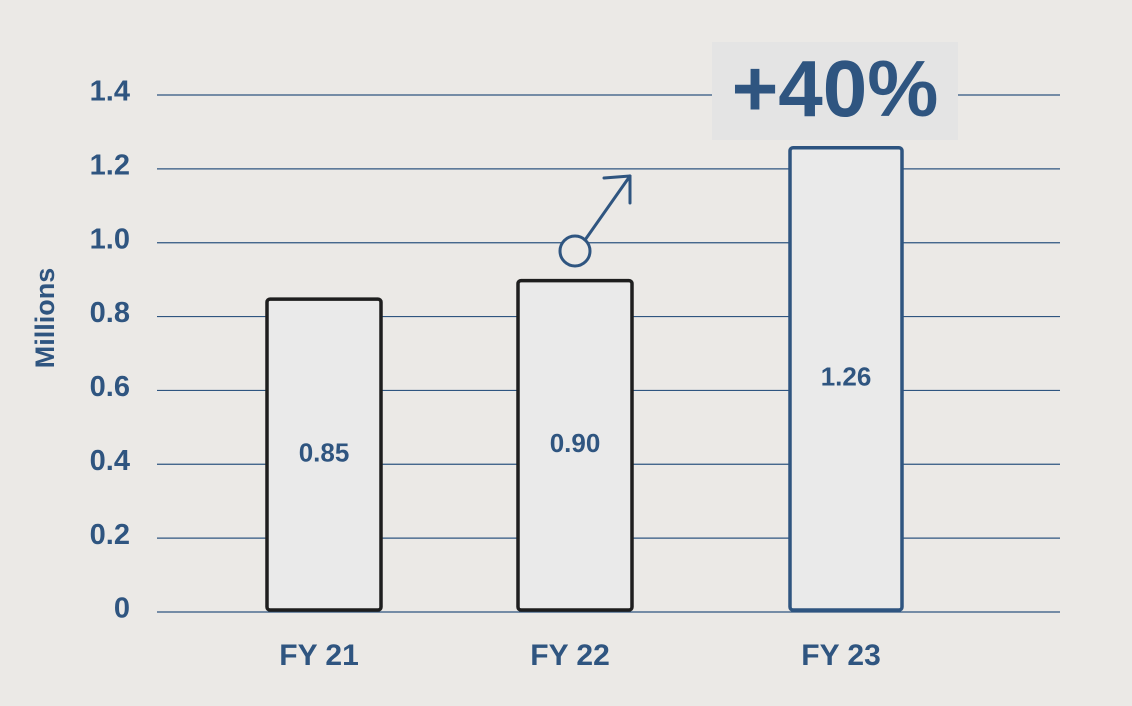  I want to click on bar-value-label: 1.26, so click(846, 377).